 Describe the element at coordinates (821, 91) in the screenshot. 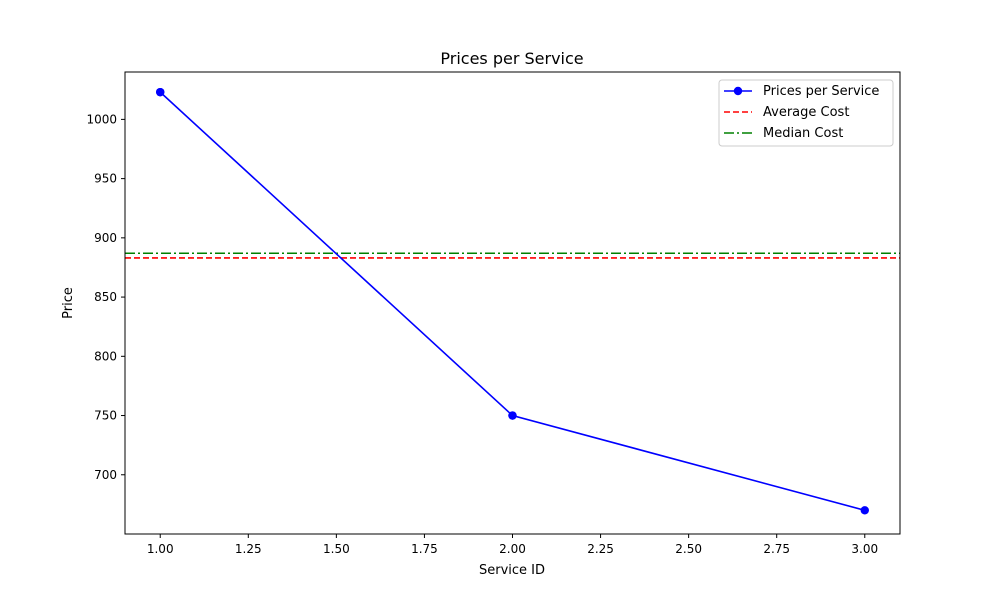

I see `legend-label: Prices per Service` at that location.